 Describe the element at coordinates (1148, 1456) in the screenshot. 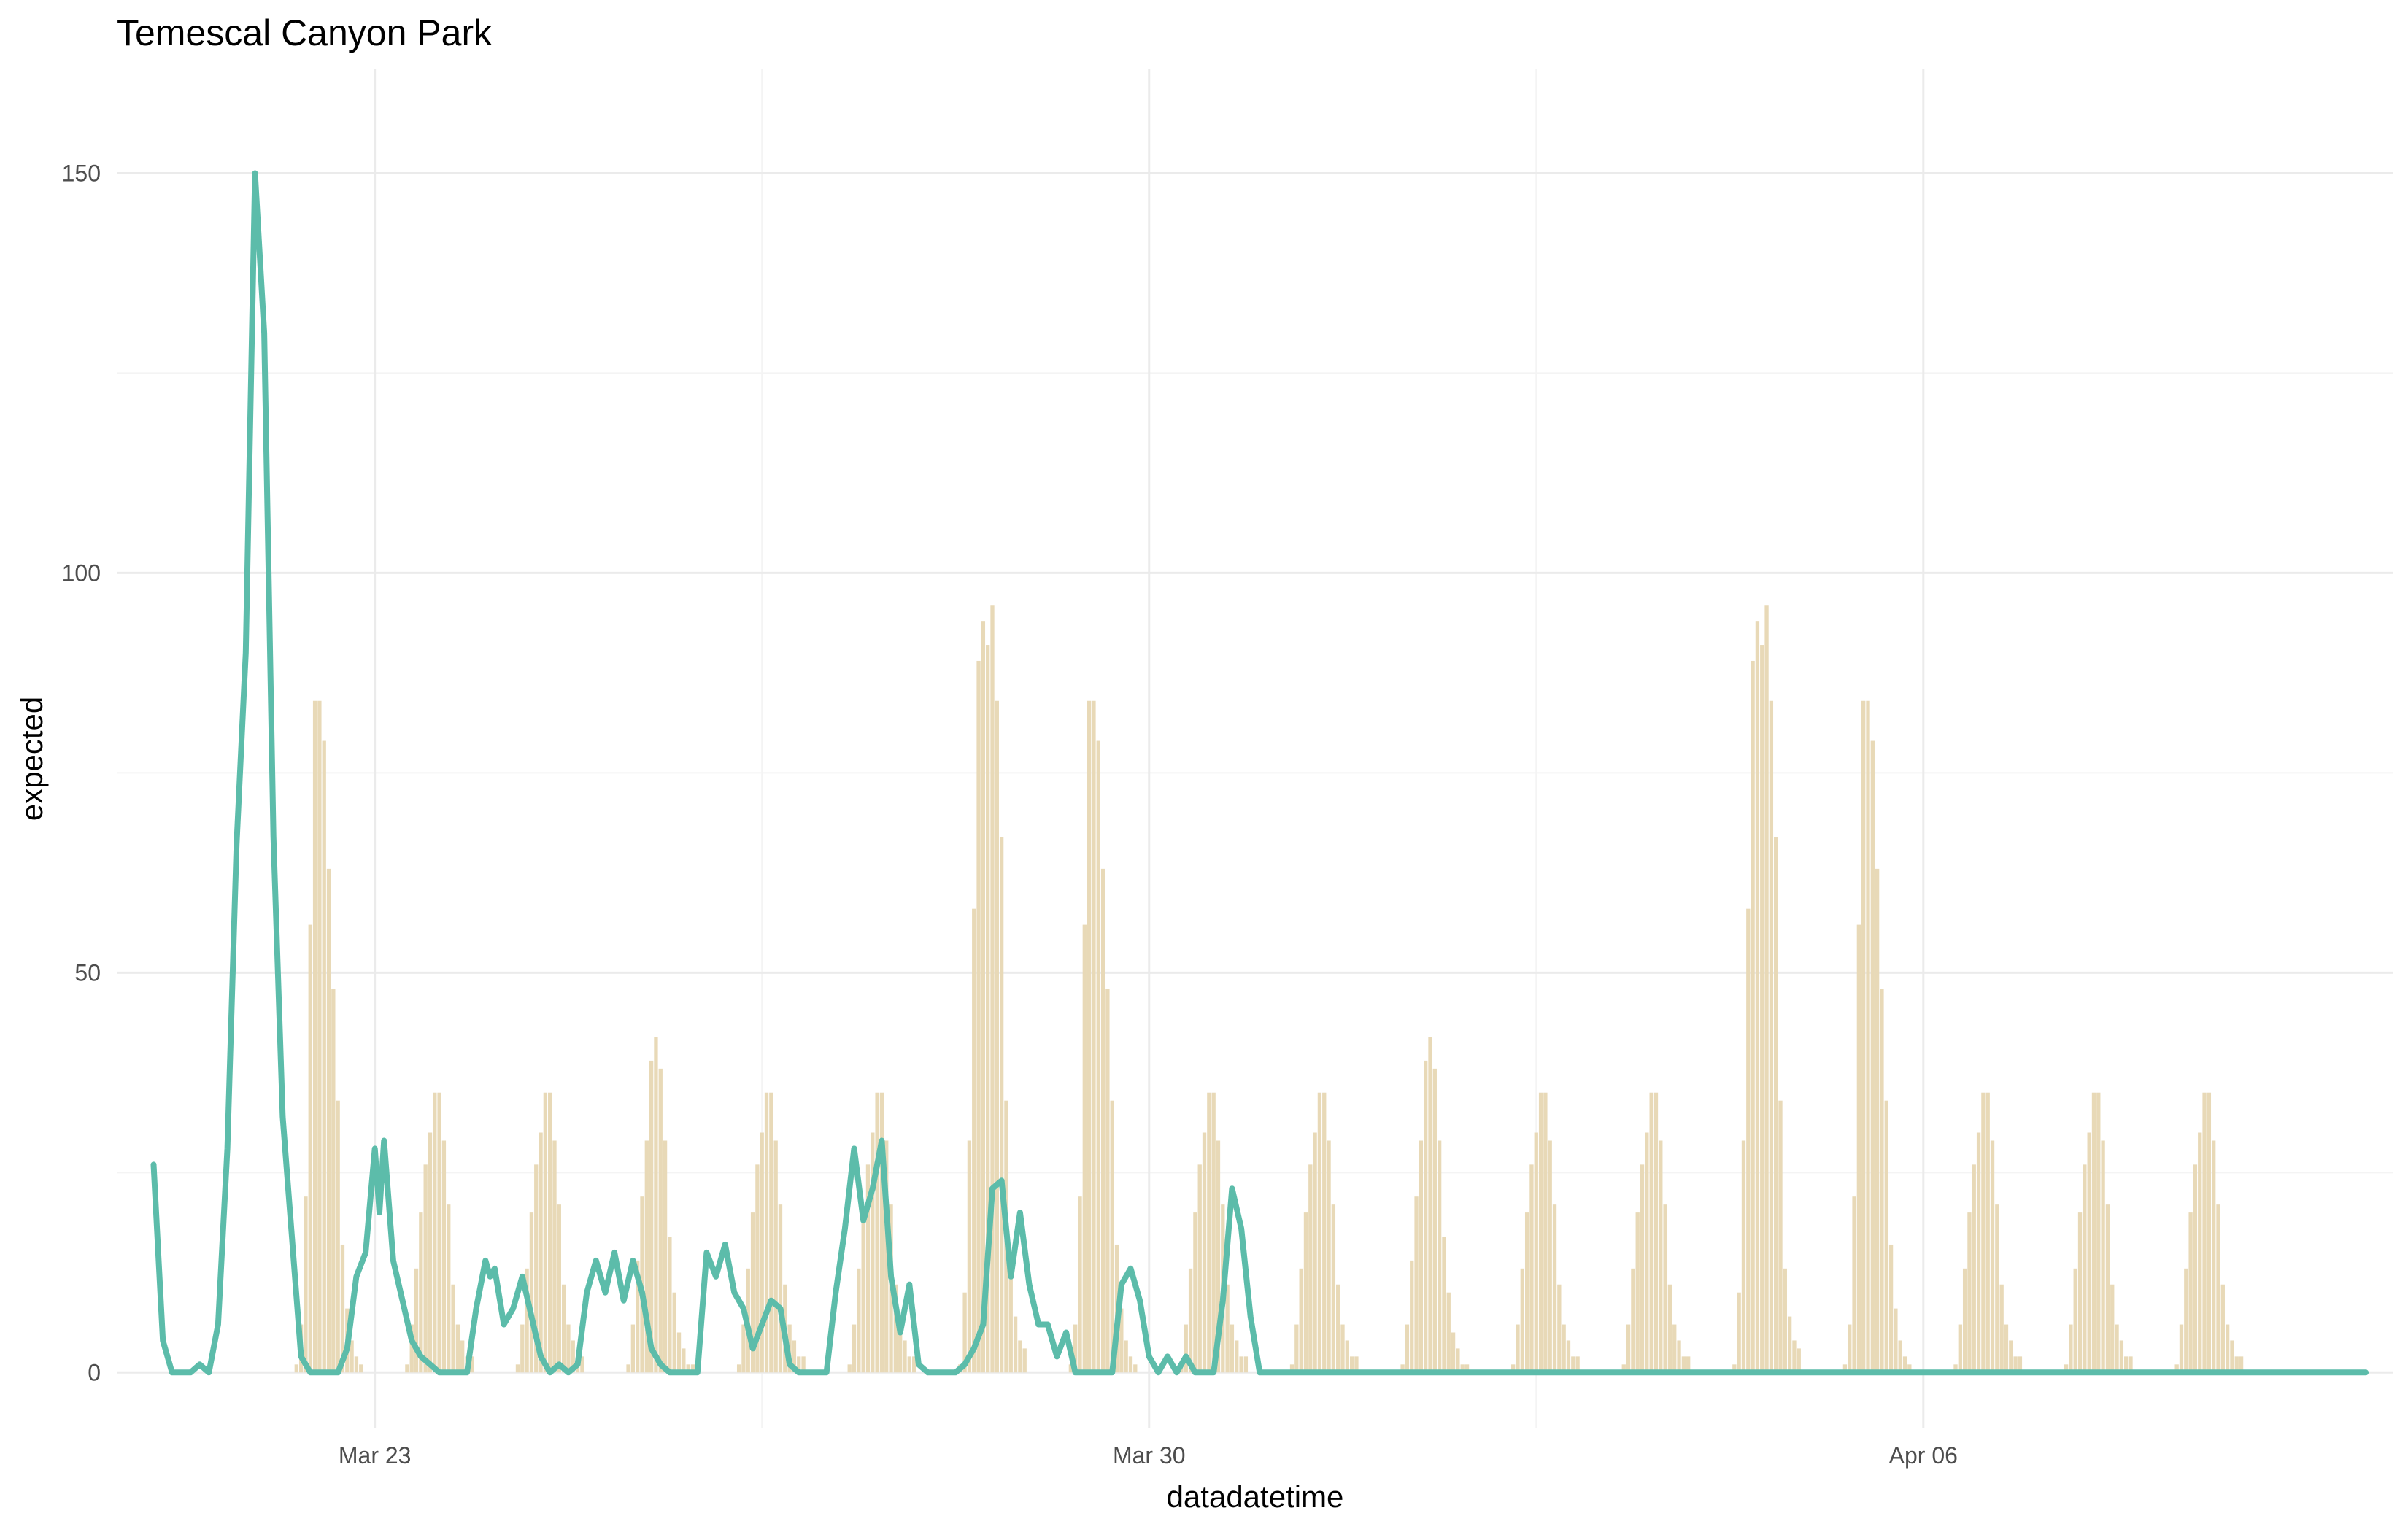

I see `x-axis: Mar 23 Mar 30 Apr 06` at that location.